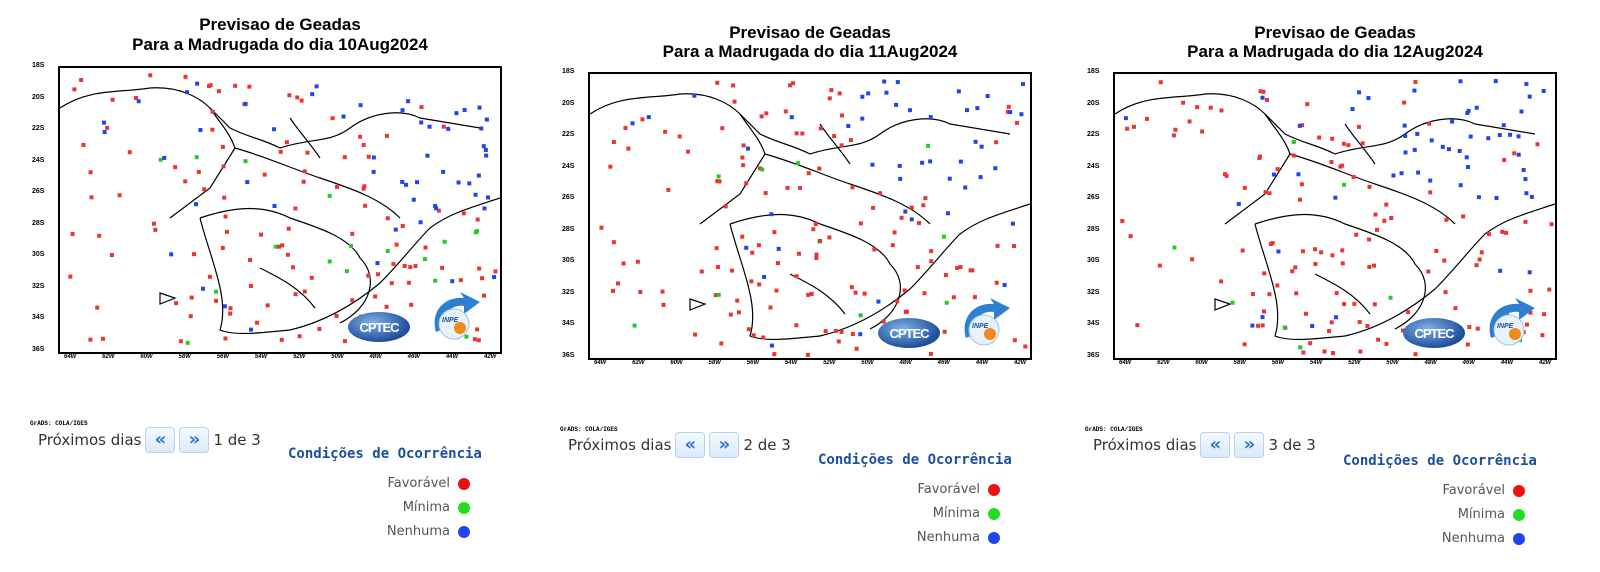 This screenshot has width=1600, height=572. What do you see at coordinates (223, 357) in the screenshot?
I see `x-tick-label: 56W` at bounding box center [223, 357].